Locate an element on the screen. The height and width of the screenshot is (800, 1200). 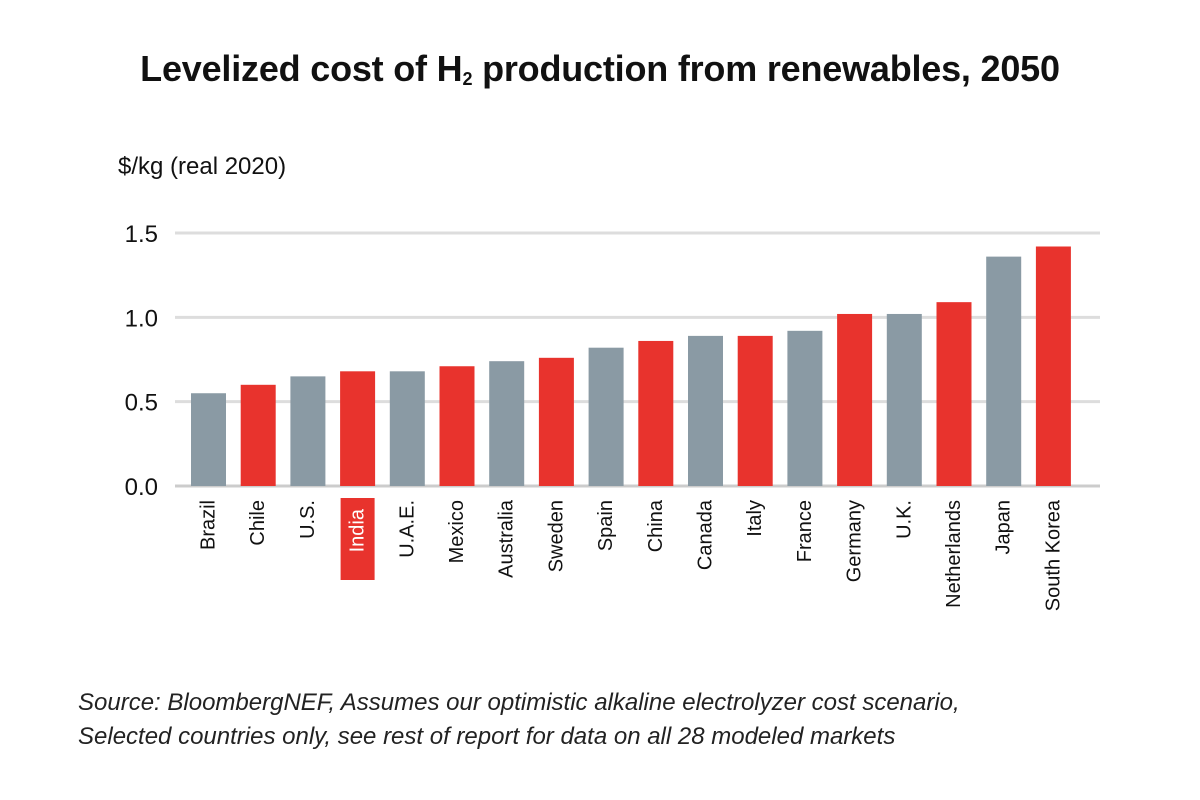
category-label: Japan is located at coordinates (1004, 527).